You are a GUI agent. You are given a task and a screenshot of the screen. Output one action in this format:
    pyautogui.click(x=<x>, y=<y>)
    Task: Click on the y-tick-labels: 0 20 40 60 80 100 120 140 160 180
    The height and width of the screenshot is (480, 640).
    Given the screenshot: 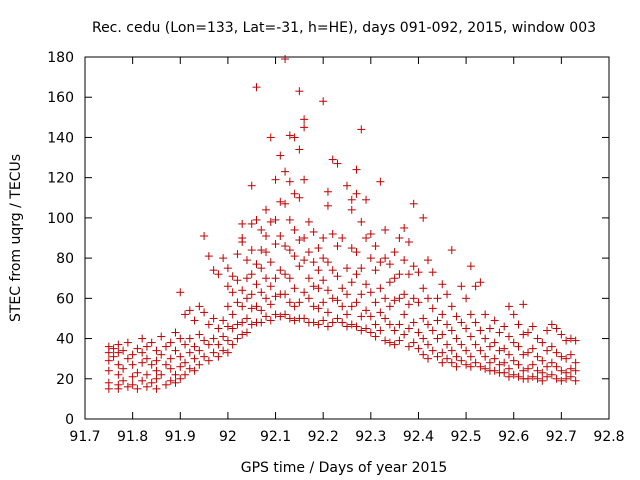 What is the action you would take?
    pyautogui.click(x=60, y=239)
    